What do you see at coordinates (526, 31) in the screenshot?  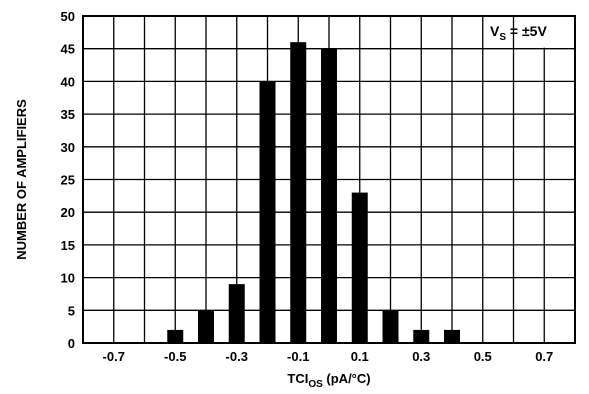 I see `annotation-rest: = ±5V` at bounding box center [526, 31].